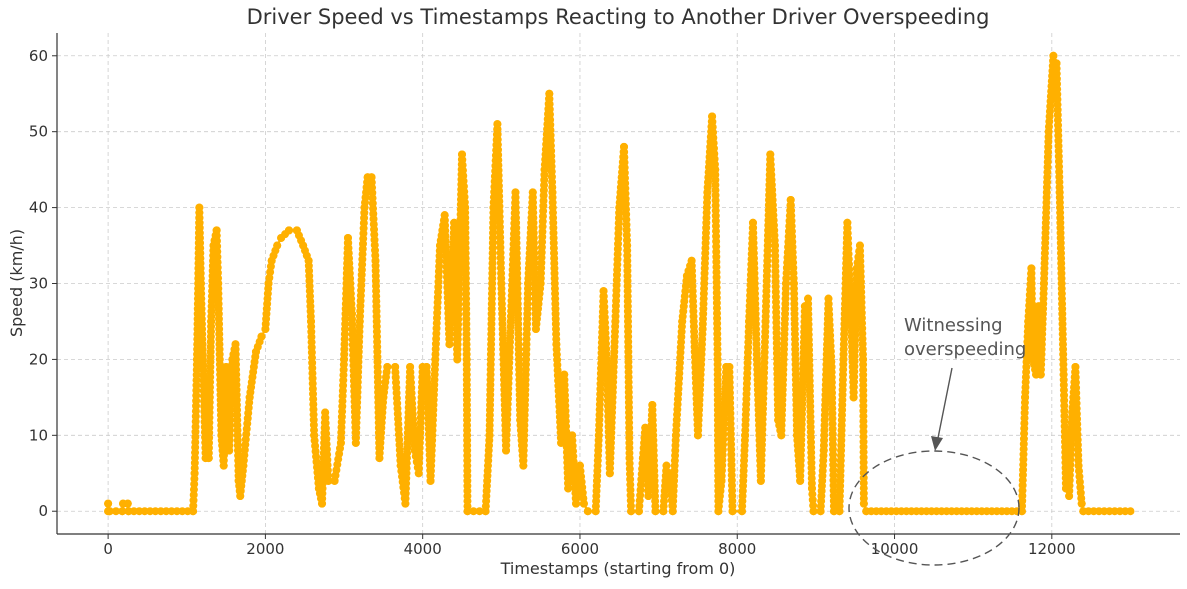 Image resolution: width=1187 pixels, height=589 pixels. Describe the element at coordinates (580, 549) in the screenshot. I see `x-tick-label: 6000` at that location.